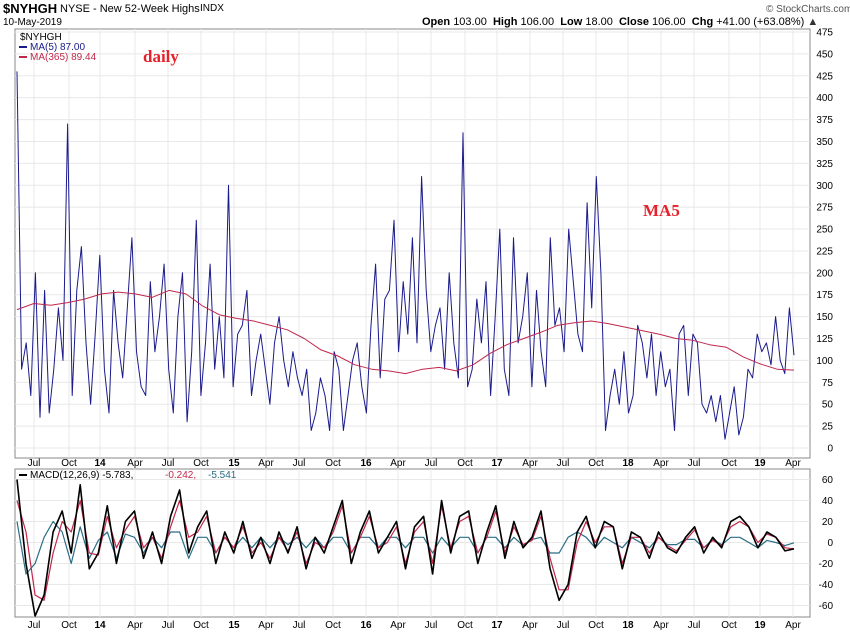 This screenshot has width=850, height=633. I want to click on exchange: INDX, so click(212, 8).